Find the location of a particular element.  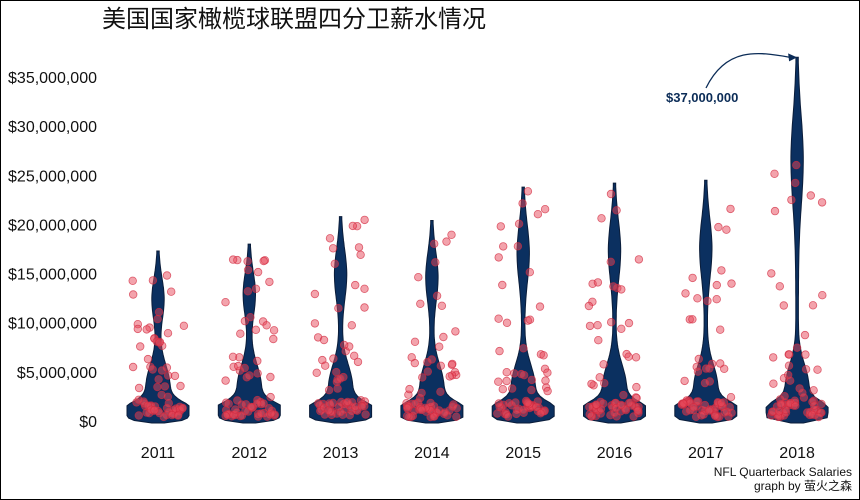

x-tick-label: 2013 is located at coordinates (341, 453).